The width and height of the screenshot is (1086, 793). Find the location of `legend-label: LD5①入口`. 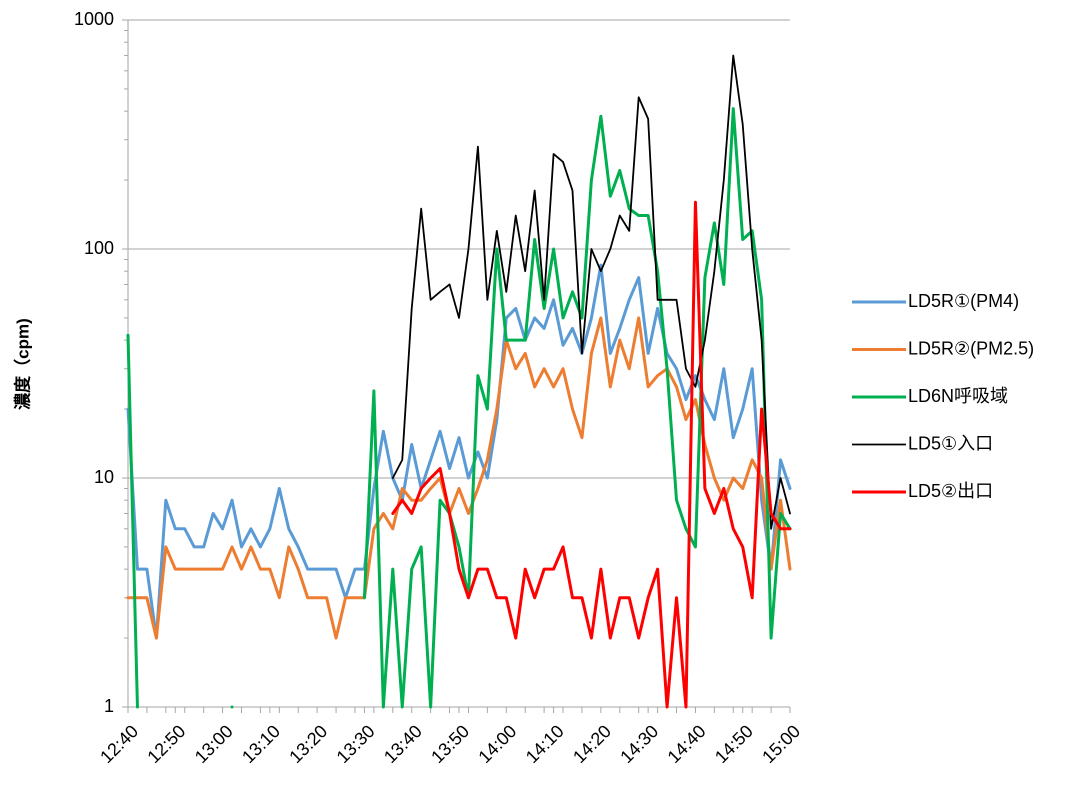

legend-label: LD5①入口 is located at coordinates (950, 443).